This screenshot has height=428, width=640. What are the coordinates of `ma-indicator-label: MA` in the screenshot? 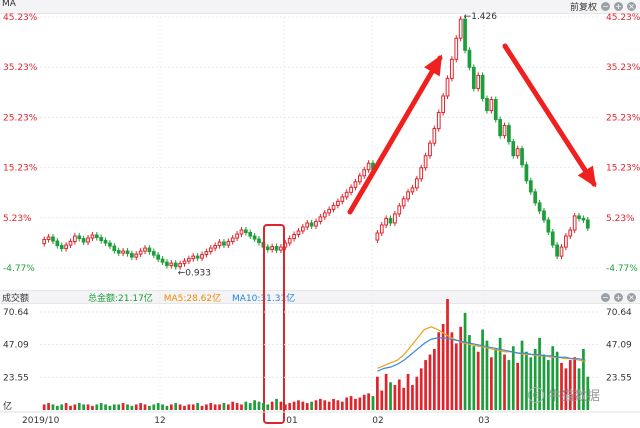 It's located at (9, 4).